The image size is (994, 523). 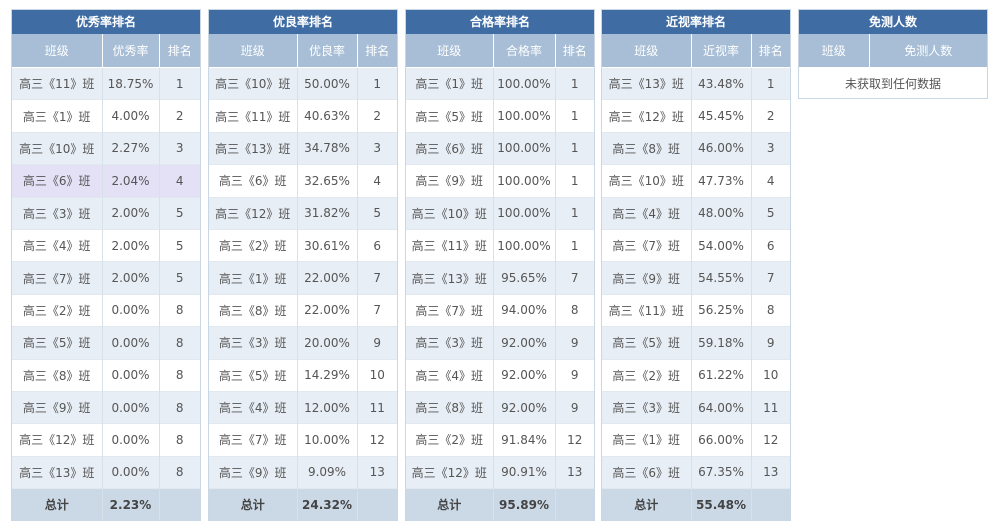 I want to click on table-row: 高三《1》班 22.00% 7, so click(x=303, y=278).